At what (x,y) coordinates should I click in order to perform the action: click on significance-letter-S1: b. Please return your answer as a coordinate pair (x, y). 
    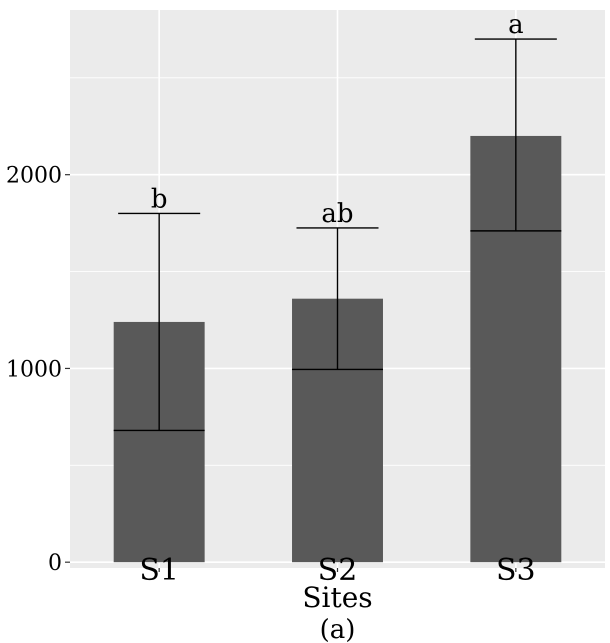
    Looking at the image, I should click on (159, 199).